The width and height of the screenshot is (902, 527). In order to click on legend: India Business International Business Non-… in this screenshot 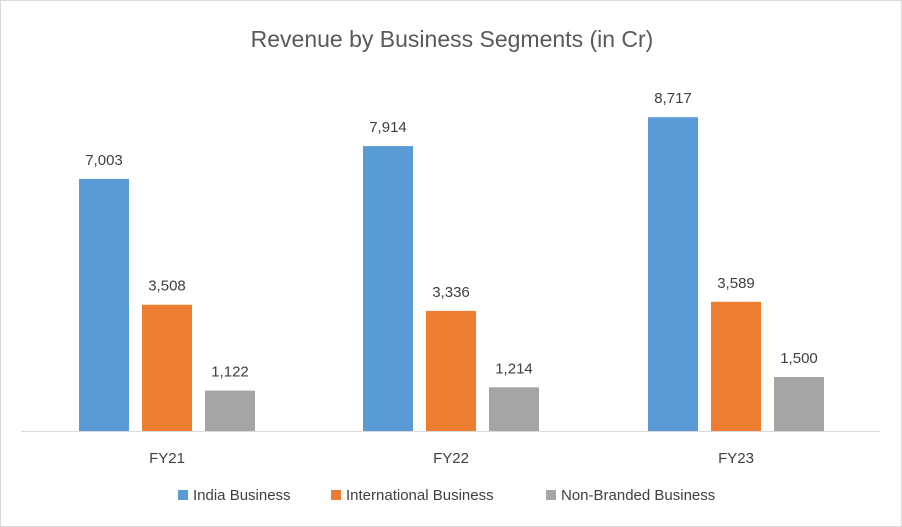, I will do `click(446, 495)`.